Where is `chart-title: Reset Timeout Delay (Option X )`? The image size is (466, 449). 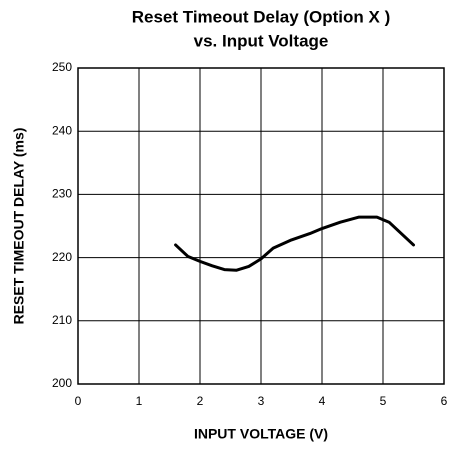
chart-title: Reset Timeout Delay (Option X ) is located at coordinates (261, 16).